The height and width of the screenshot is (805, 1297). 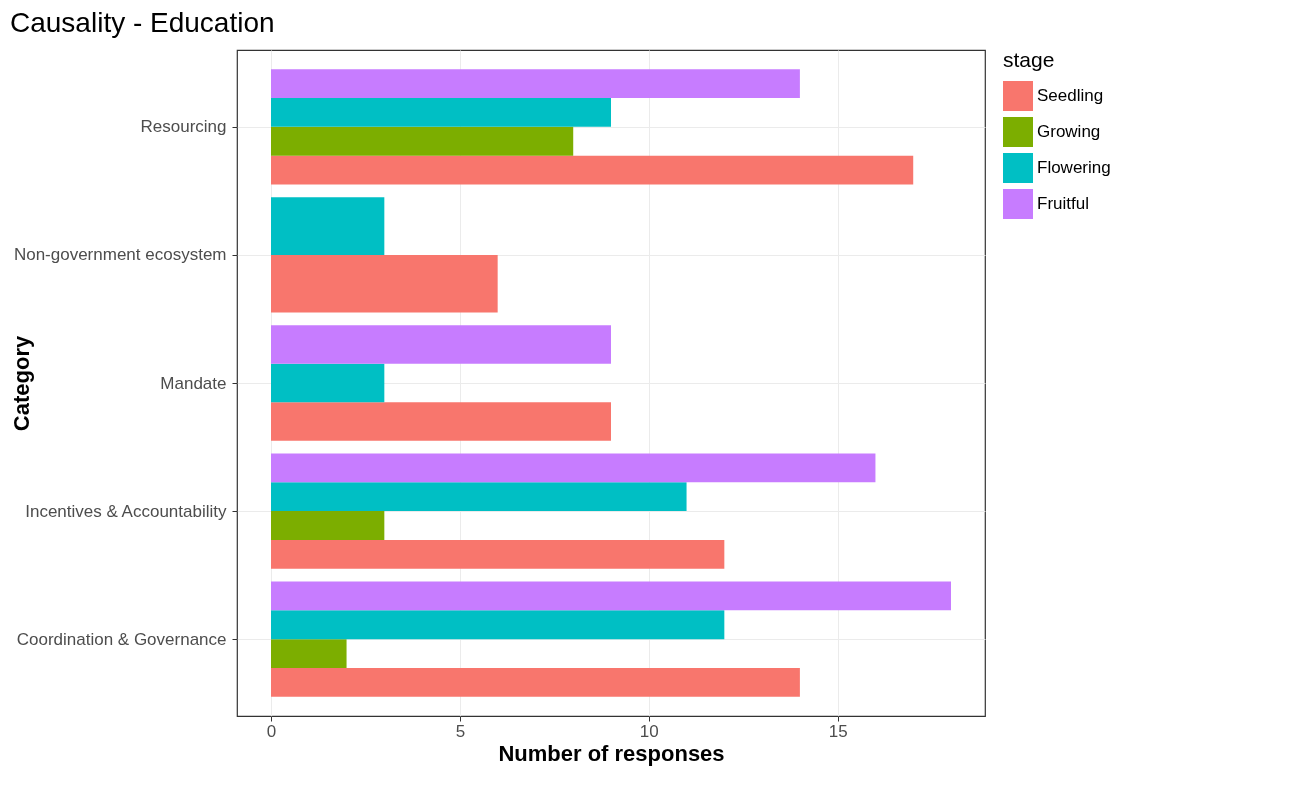 I want to click on legend-label: Seedling, so click(x=1070, y=95).